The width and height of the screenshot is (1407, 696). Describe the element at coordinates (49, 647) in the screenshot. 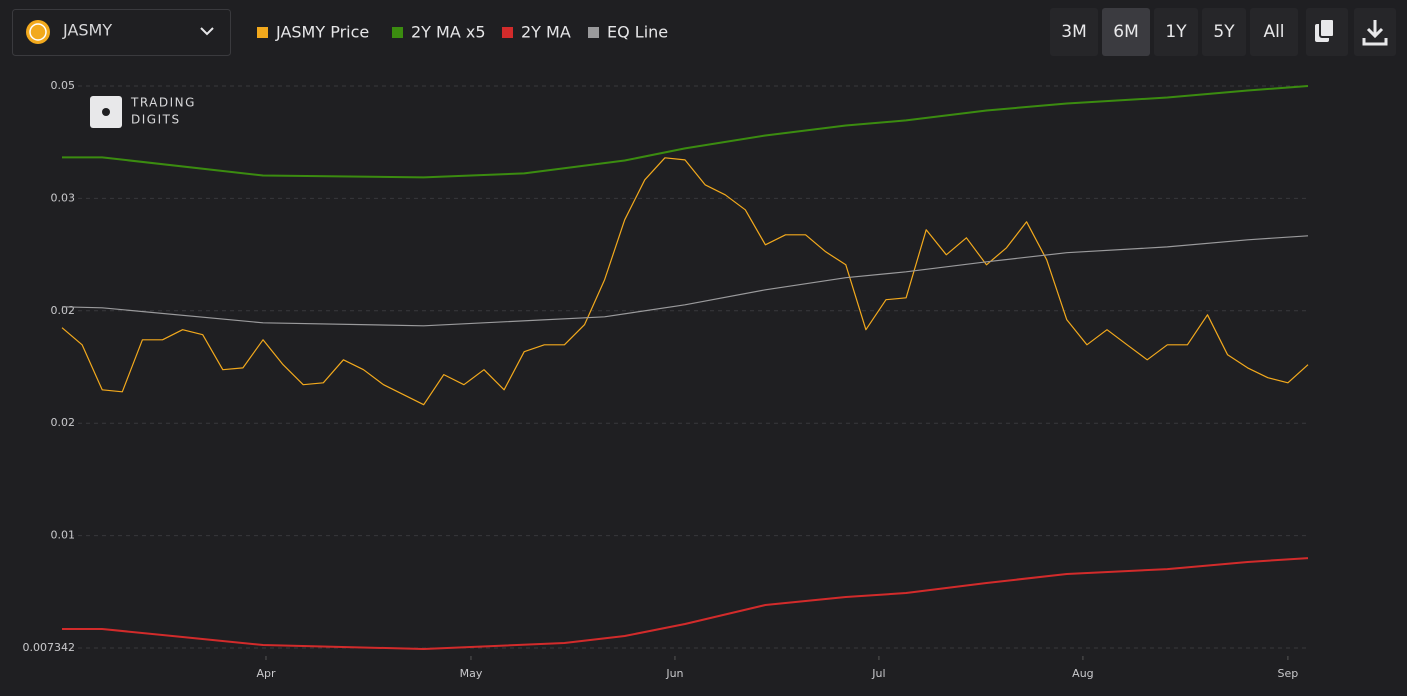

I see `y-tick-label: 0.007342` at that location.